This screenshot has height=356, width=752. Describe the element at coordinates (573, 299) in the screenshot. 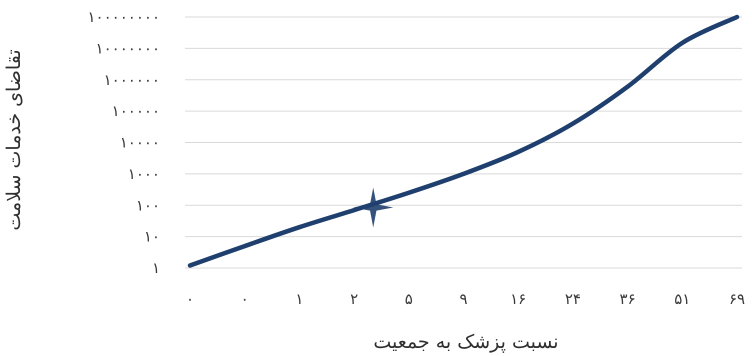

I see `x-tick-label: ۲۴` at that location.